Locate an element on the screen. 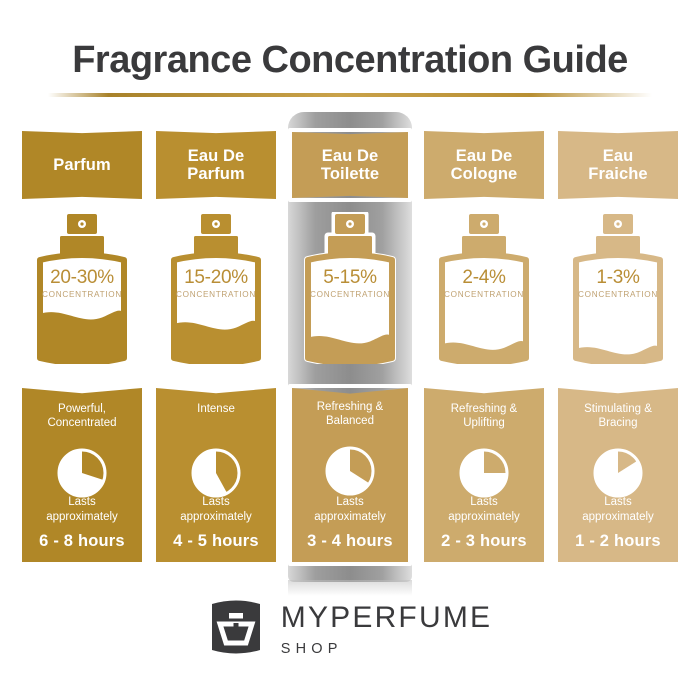 The image size is (700, 700). descriptor-parfum: Powerful, Concentrated is located at coordinates (82, 416).